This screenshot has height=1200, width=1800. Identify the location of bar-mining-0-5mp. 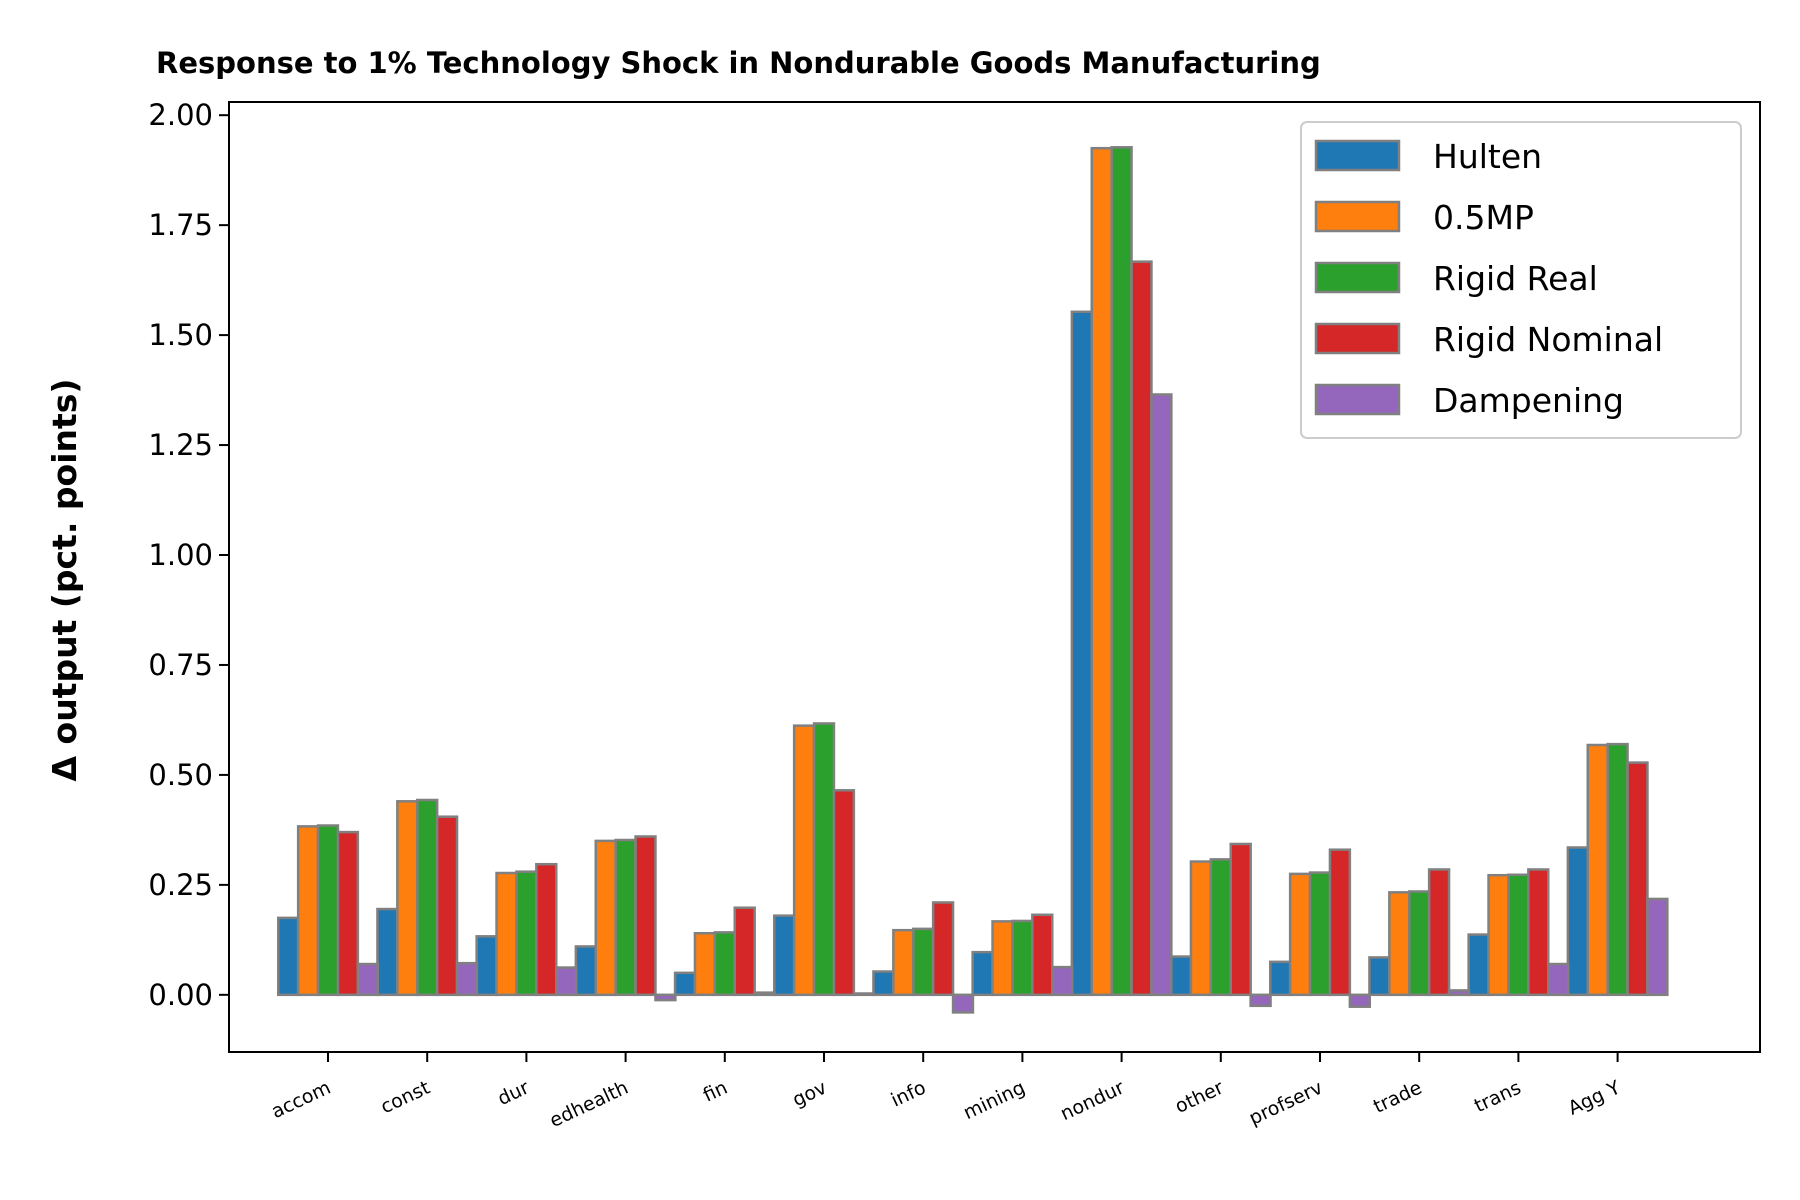
(1002, 958).